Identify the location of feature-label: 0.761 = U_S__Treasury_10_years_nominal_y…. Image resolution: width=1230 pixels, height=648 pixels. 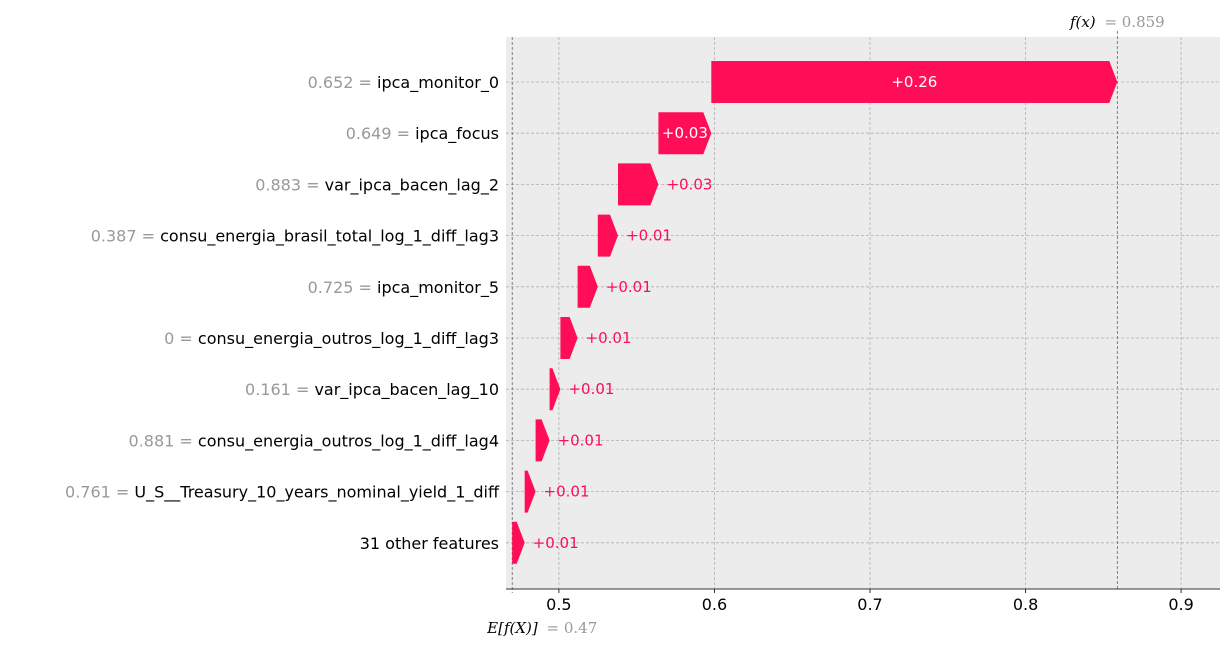
(282, 493).